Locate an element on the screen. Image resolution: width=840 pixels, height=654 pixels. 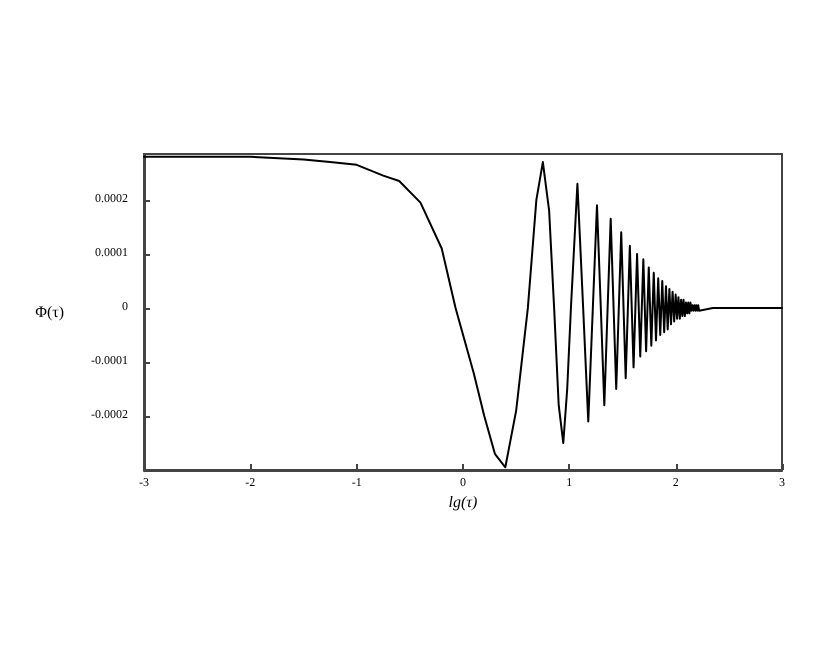
x-axis-title: lg(τ) is located at coordinates (463, 502).